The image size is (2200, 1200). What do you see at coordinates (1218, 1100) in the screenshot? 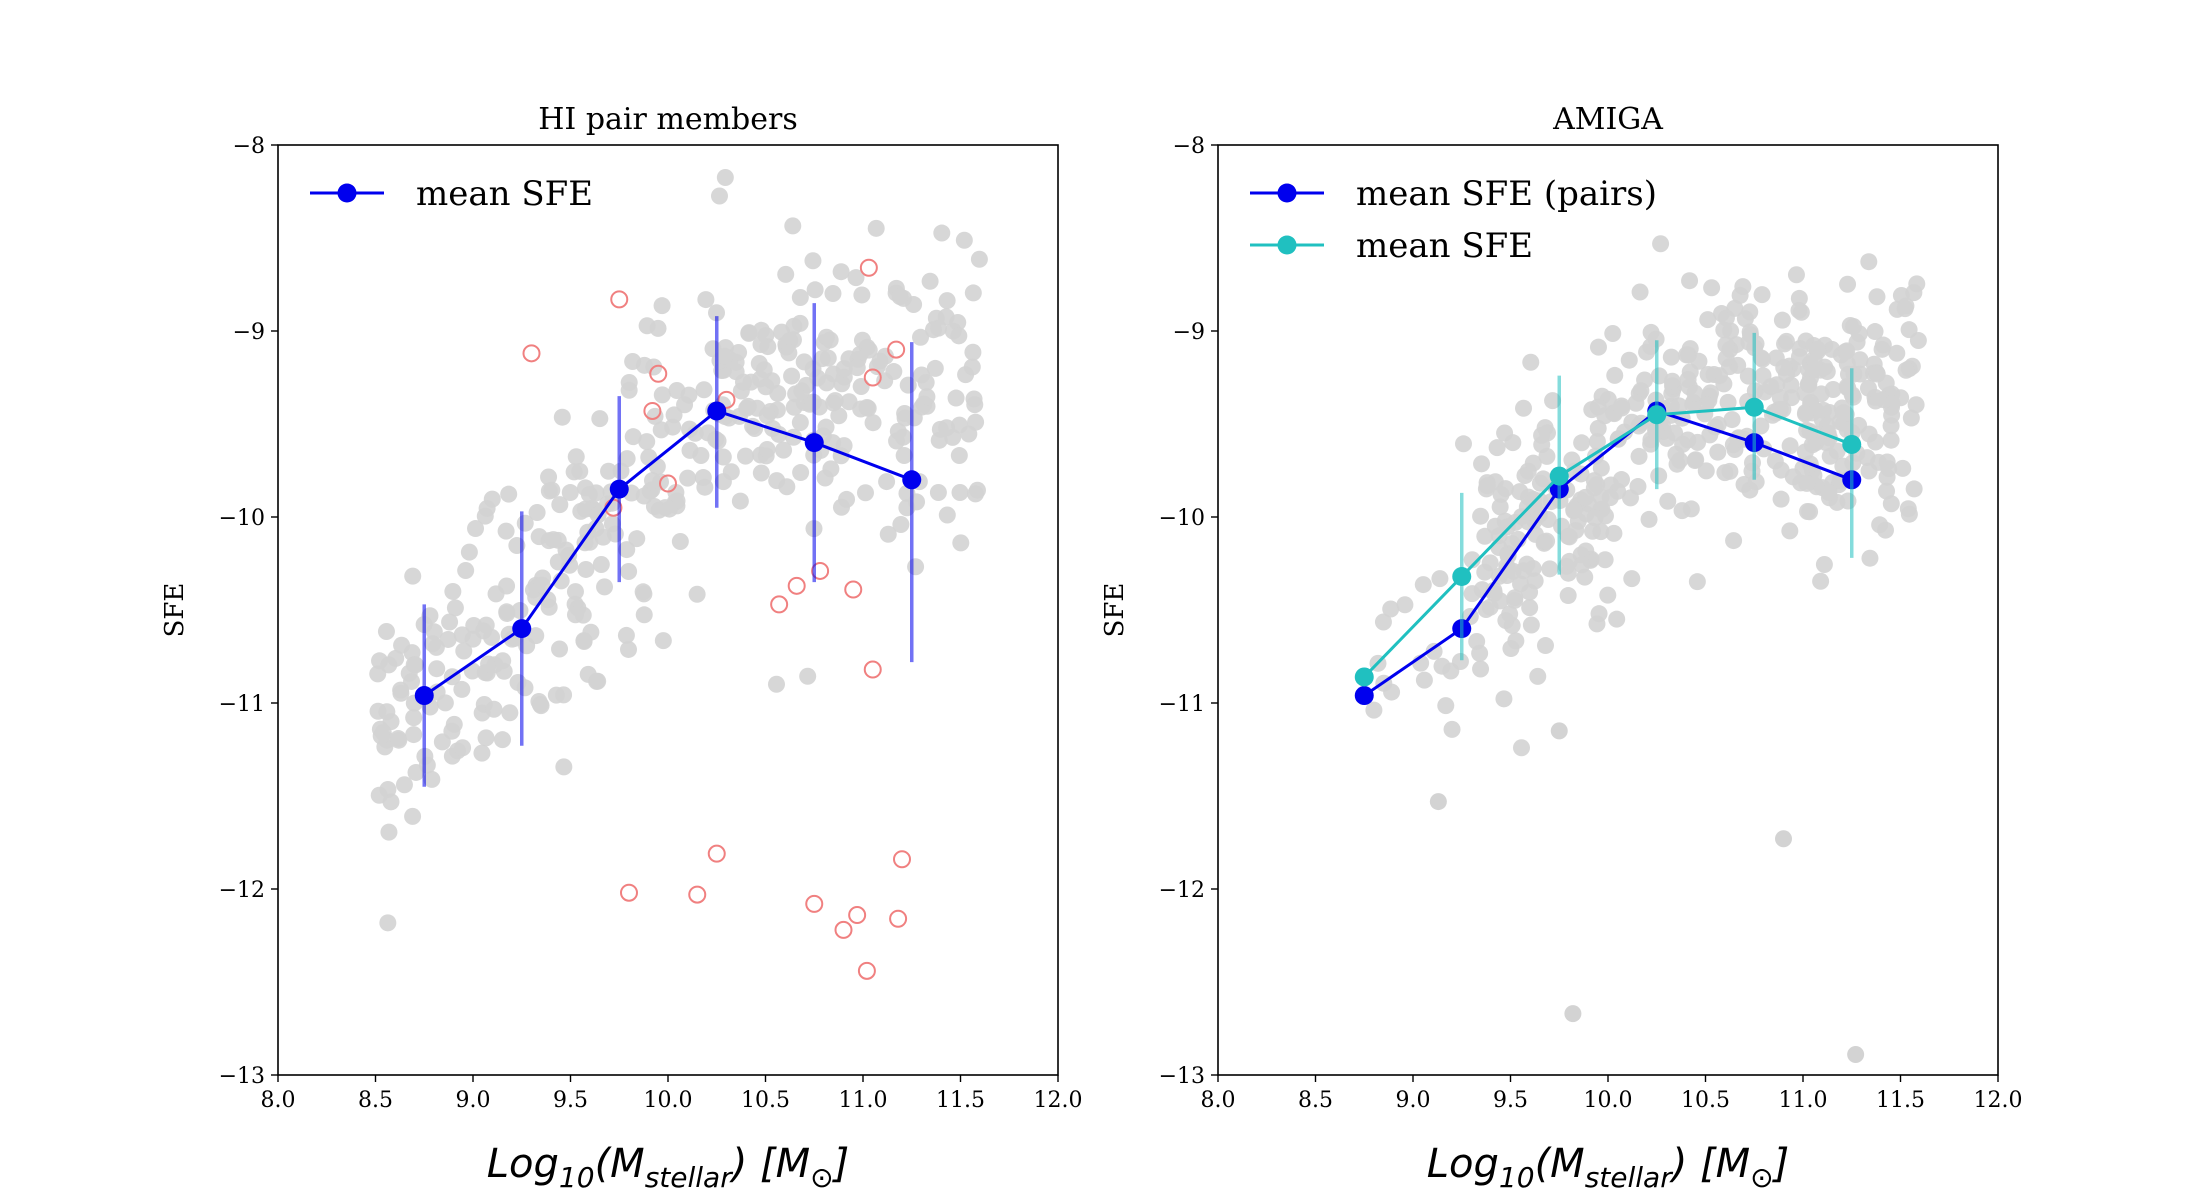
I see `x-tick-label: 8.0` at bounding box center [1218, 1100].